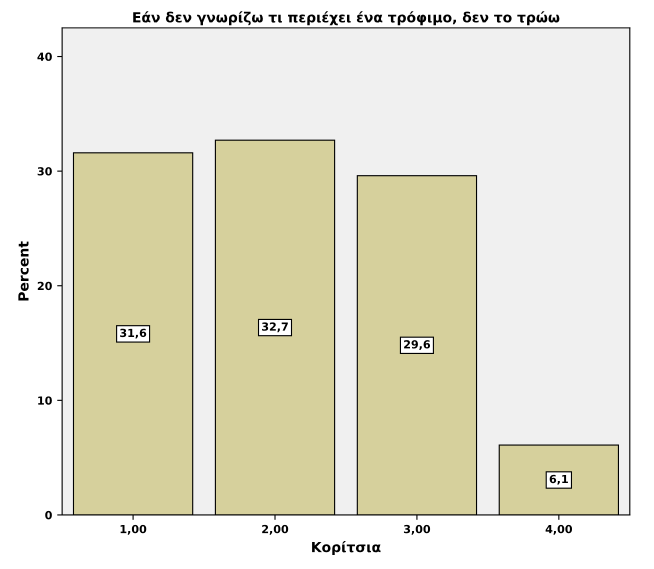 This screenshot has width=654, height=569. What do you see at coordinates (559, 529) in the screenshot?
I see `x-tick-label: 4,00` at bounding box center [559, 529].